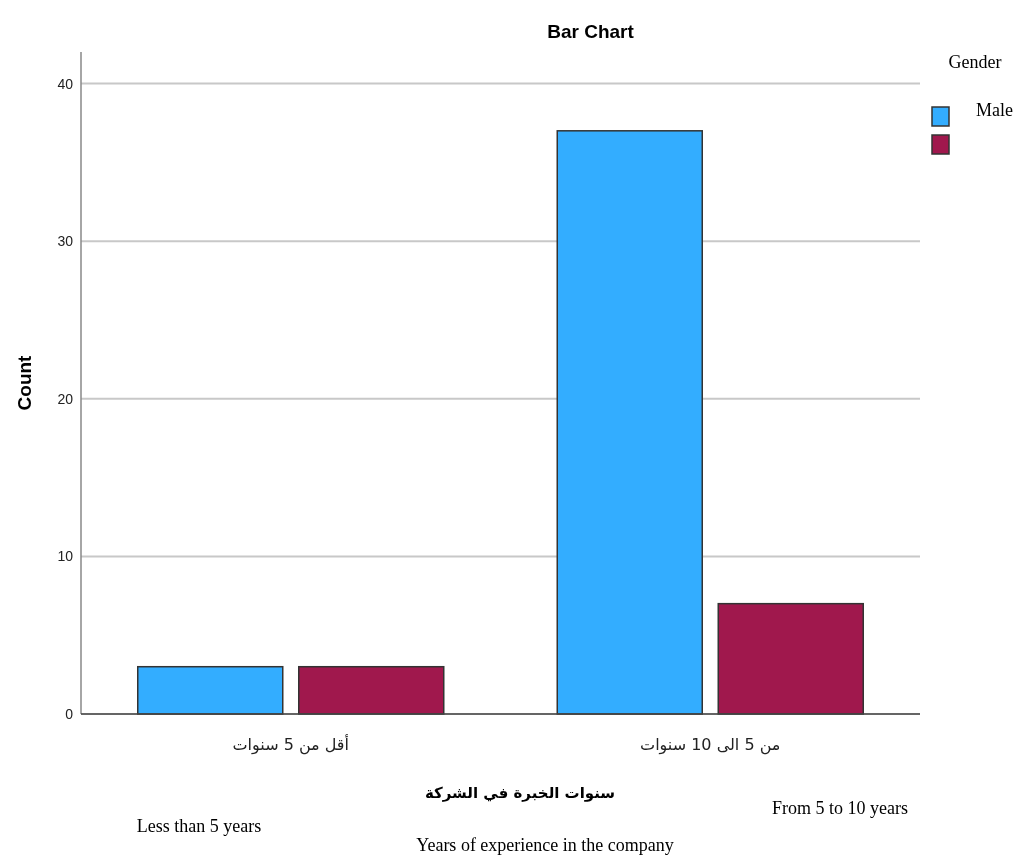 This screenshot has width=1025, height=859. What do you see at coordinates (290, 744) in the screenshot?
I see `x-tick-label: أقل من 5 سنوات` at bounding box center [290, 744].